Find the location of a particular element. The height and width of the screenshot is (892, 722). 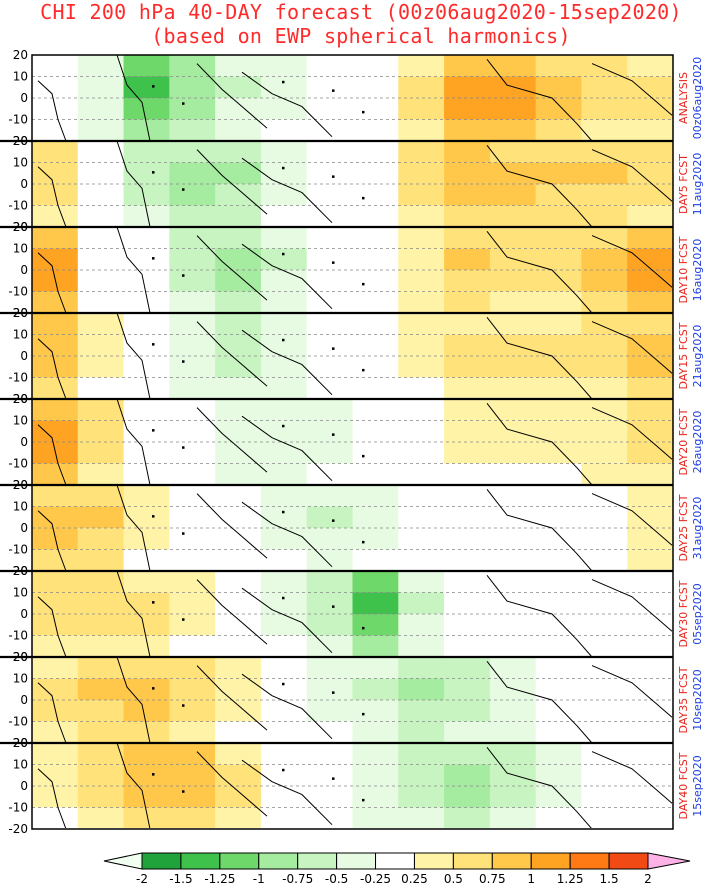

colorbar-swatch is located at coordinates (511, 861).